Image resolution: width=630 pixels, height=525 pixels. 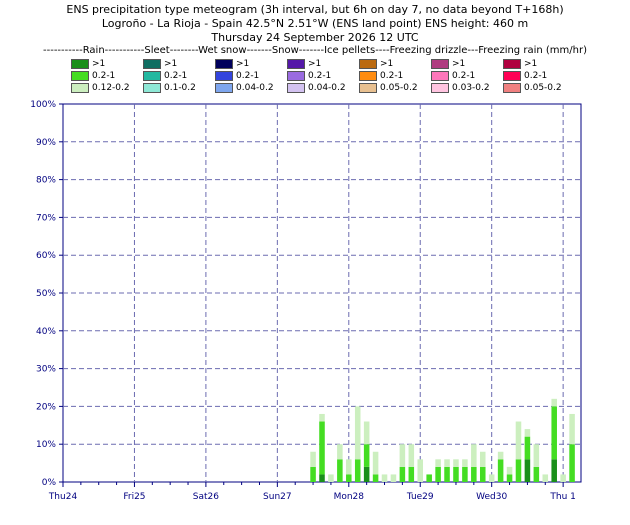 What do you see at coordinates (46, 370) in the screenshot?
I see `y-tick-label: 30%` at bounding box center [46, 370].